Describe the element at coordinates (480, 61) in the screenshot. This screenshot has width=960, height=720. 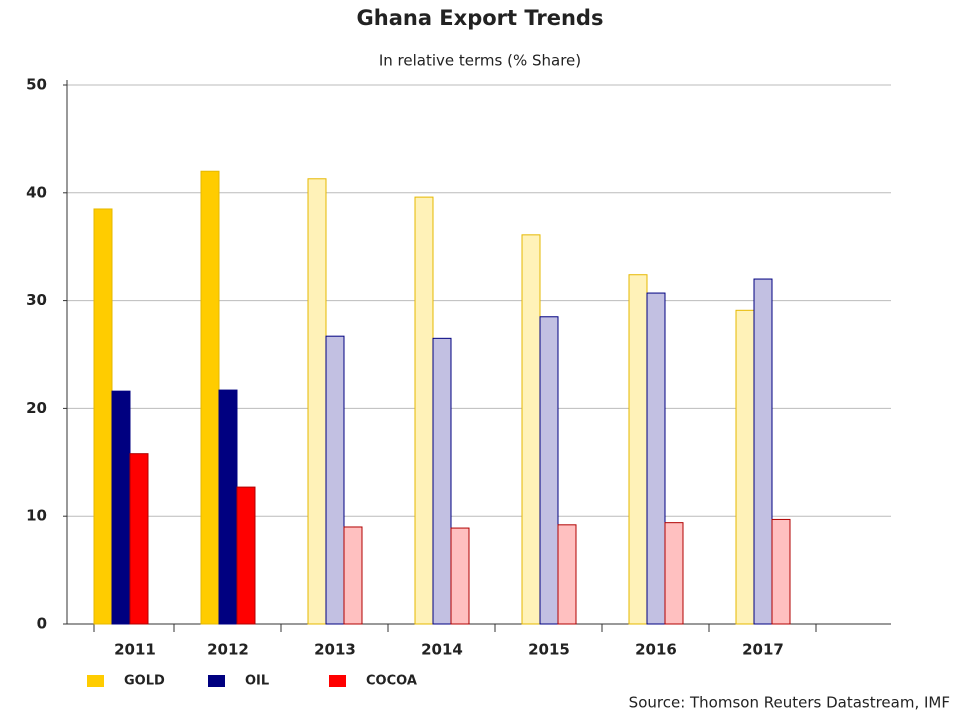
I see `chart-subtitle: In relative terms (% Share)` at that location.